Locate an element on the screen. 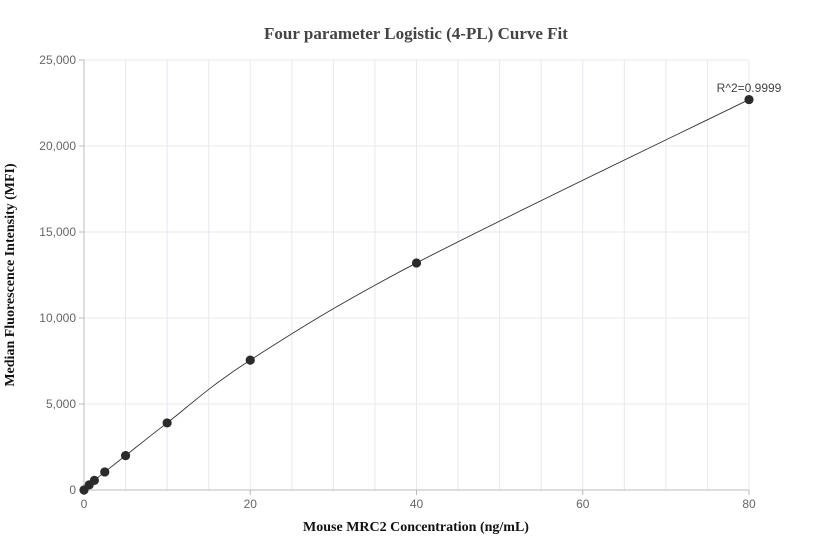  y-tick-label: 0 is located at coordinates (72, 490).